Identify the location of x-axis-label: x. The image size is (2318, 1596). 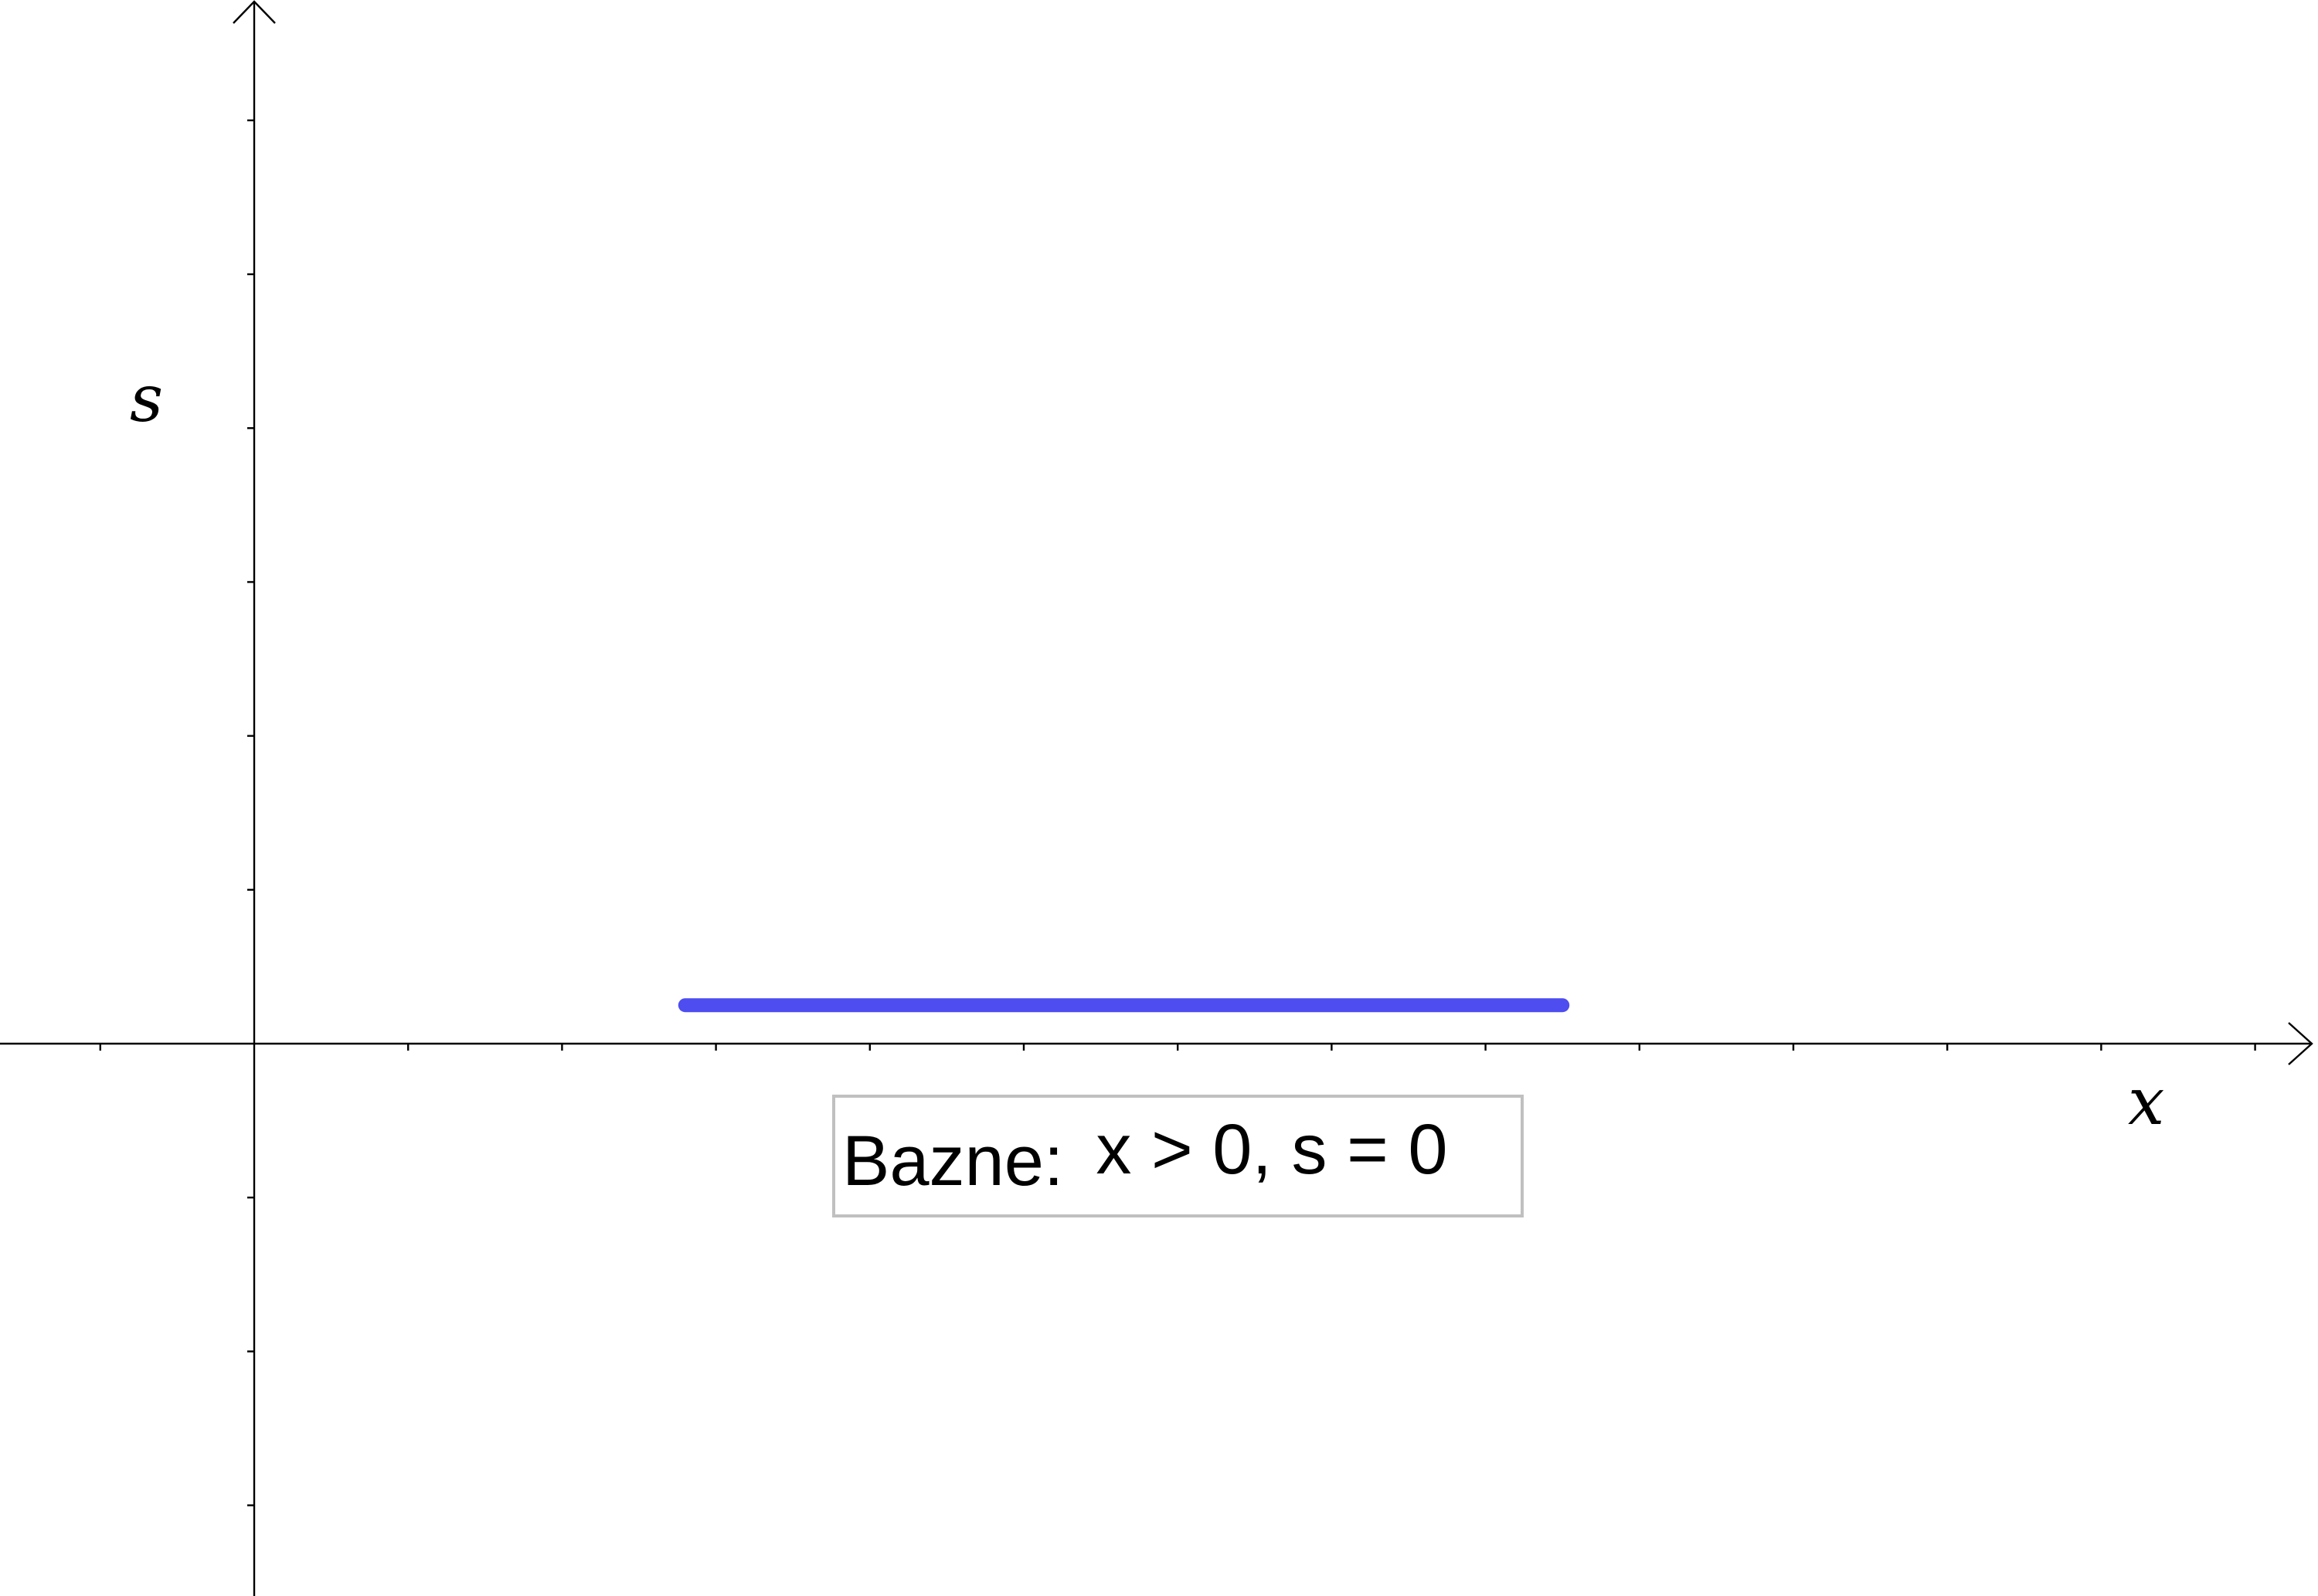
(2146, 1101).